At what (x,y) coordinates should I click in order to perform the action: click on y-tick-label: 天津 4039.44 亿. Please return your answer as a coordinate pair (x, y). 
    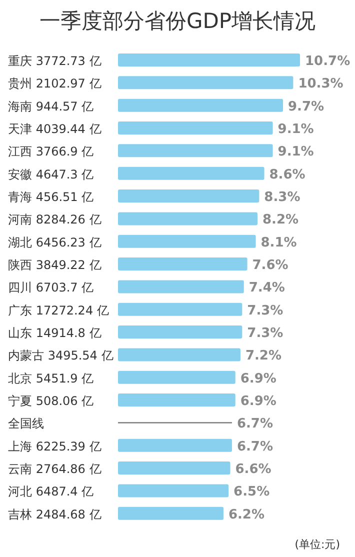
    Looking at the image, I should click on (55, 129).